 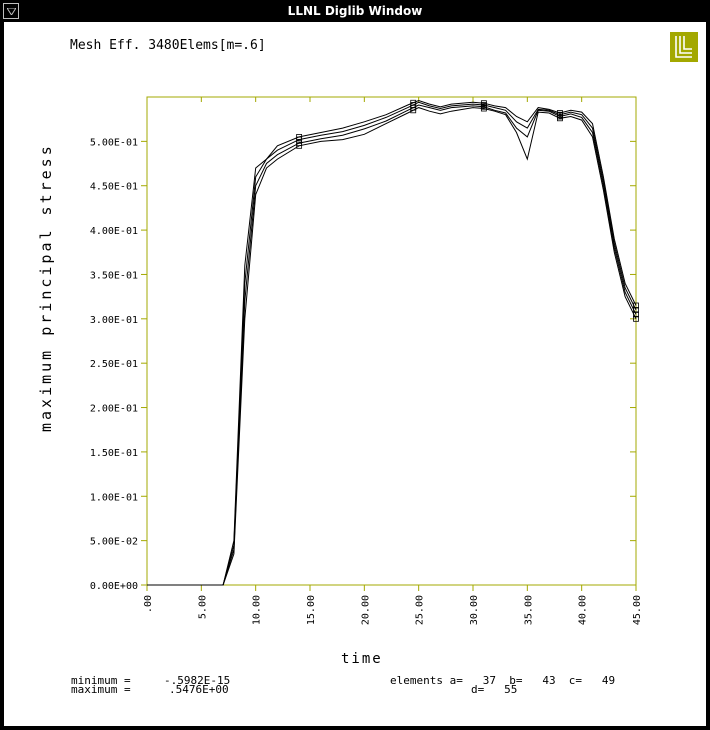 What do you see at coordinates (114, 497) in the screenshot?
I see `y-tick-label: 1.00E-01` at bounding box center [114, 497].